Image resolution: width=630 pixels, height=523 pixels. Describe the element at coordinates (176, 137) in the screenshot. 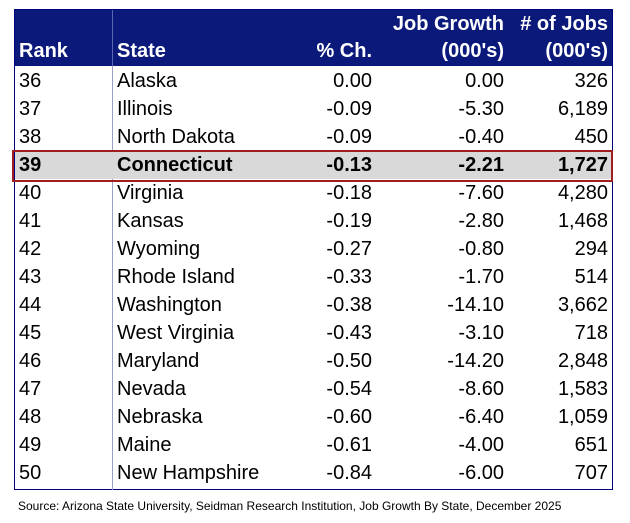

I see `state-cell: North Dakota` at that location.